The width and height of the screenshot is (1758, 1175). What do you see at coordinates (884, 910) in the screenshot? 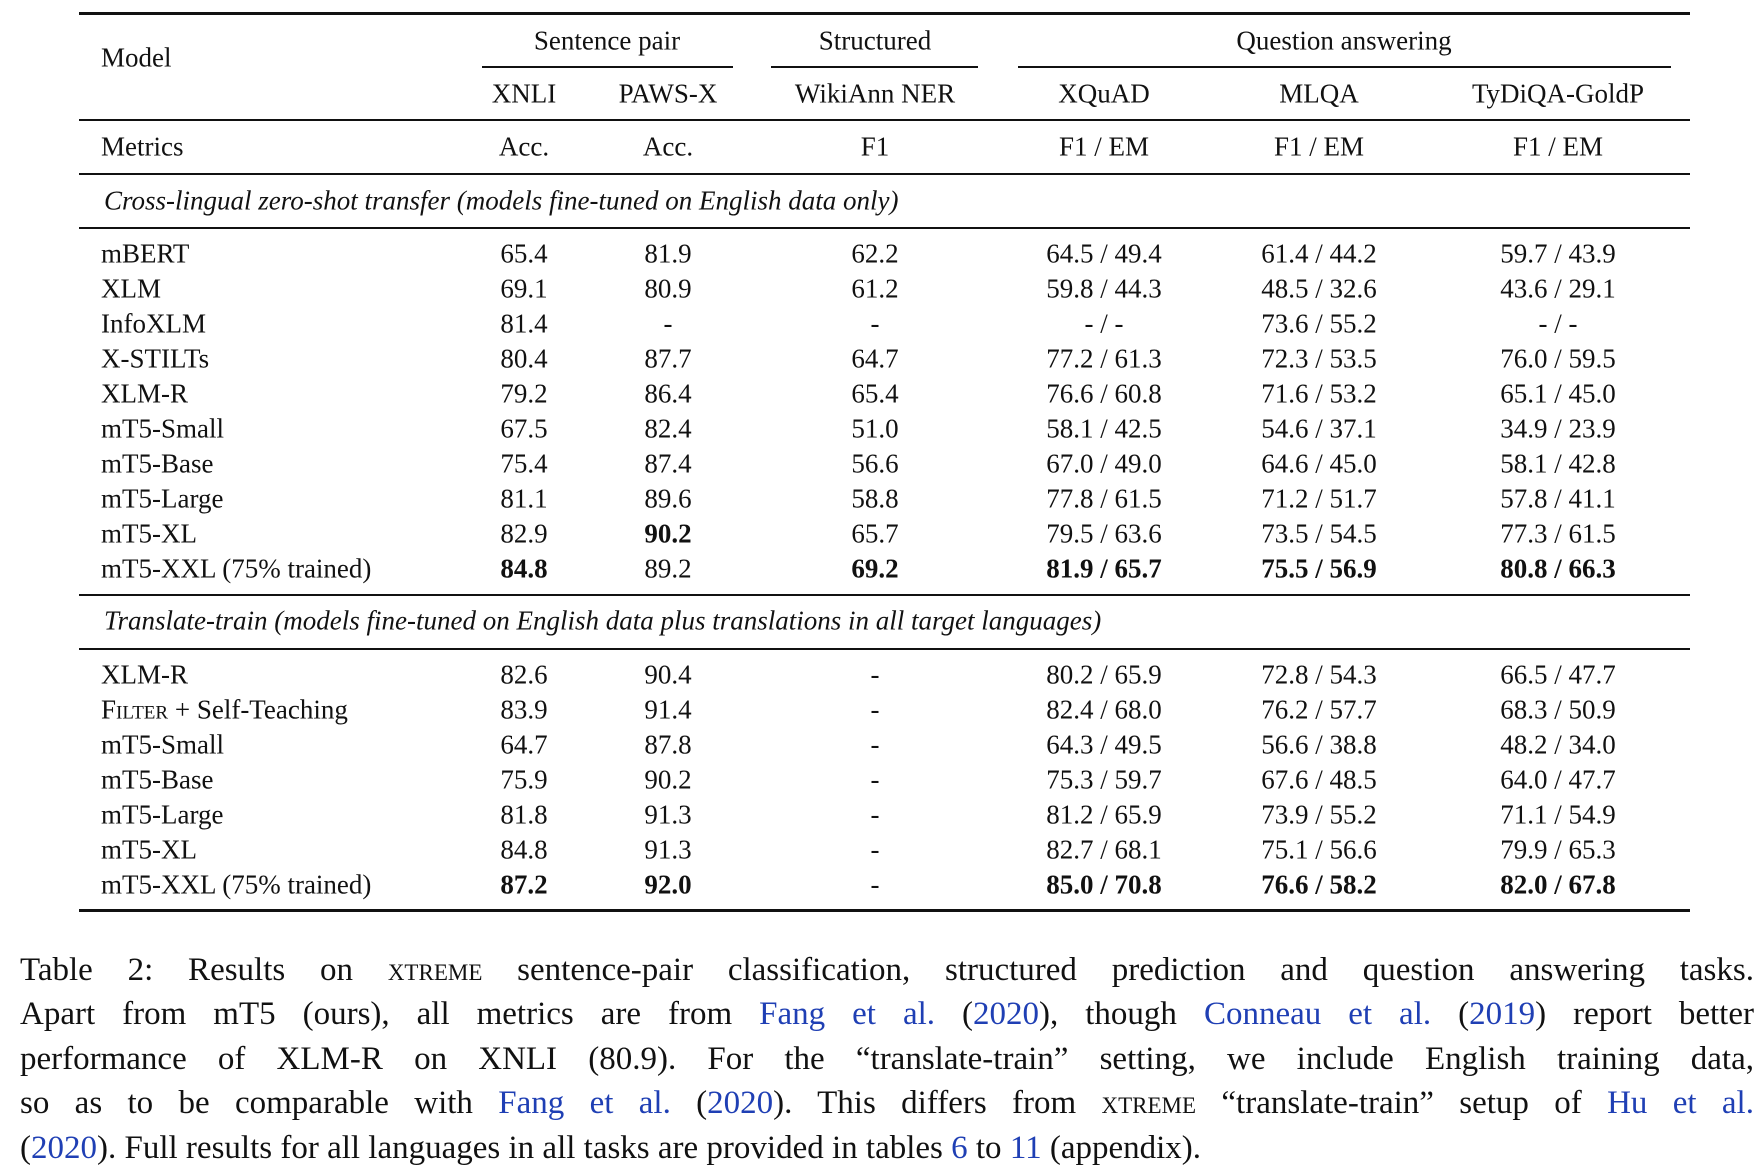
I see `bottom-rule` at bounding box center [884, 910].